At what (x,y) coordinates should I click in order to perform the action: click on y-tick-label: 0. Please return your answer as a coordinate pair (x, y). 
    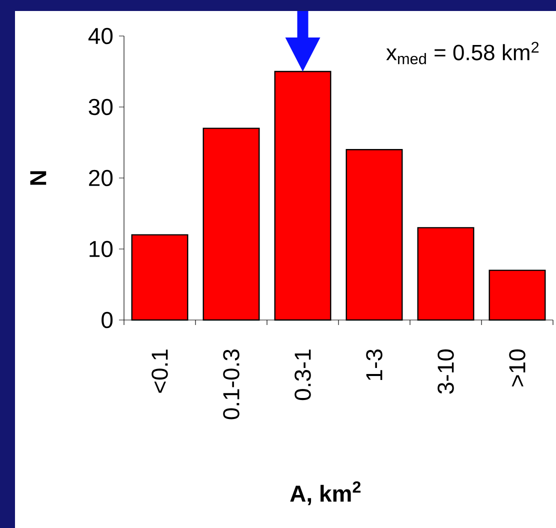
    Looking at the image, I should click on (107, 320).